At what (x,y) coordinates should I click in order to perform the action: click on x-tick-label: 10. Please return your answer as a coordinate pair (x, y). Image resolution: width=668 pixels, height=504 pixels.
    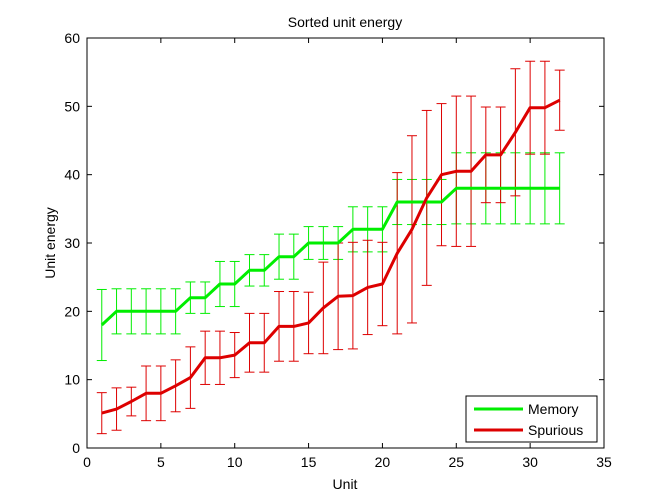
    Looking at the image, I should click on (235, 462).